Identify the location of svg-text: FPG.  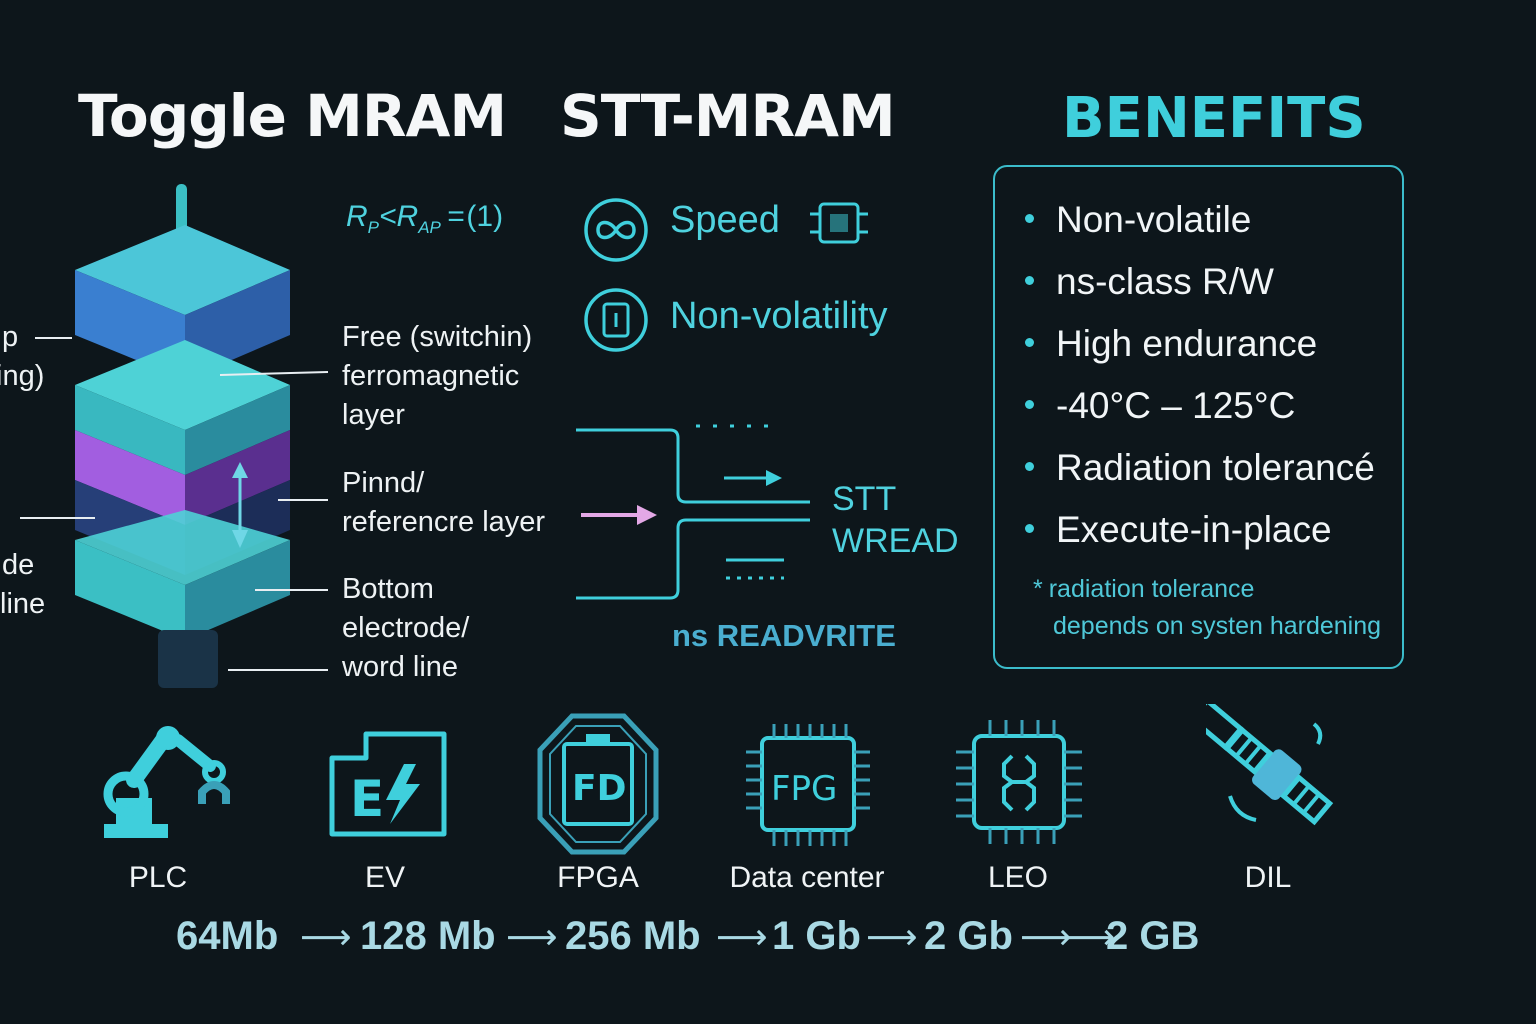
(804, 789).